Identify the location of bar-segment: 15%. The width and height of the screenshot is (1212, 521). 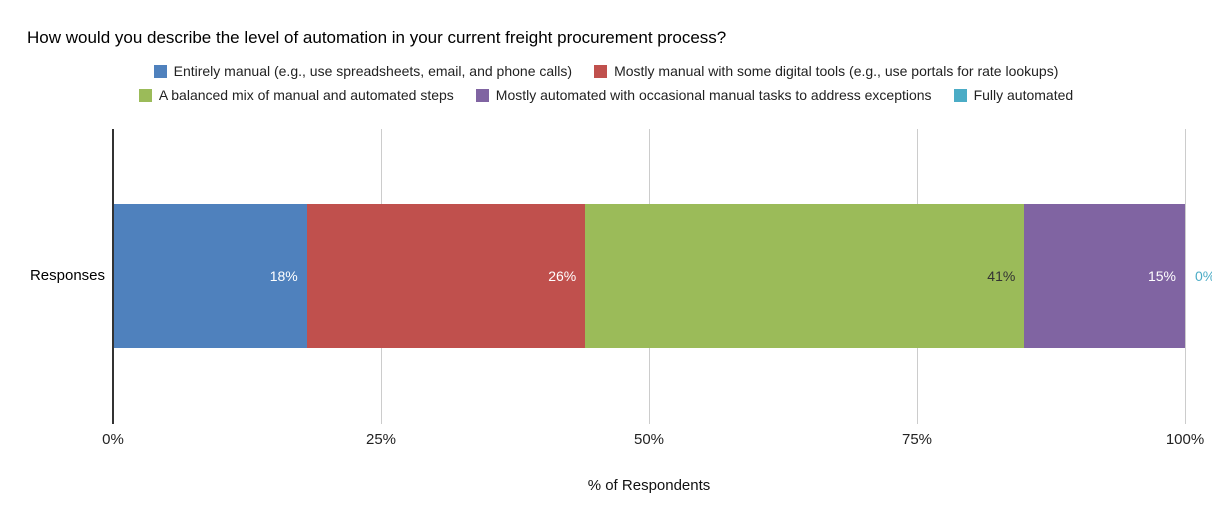
(1104, 276).